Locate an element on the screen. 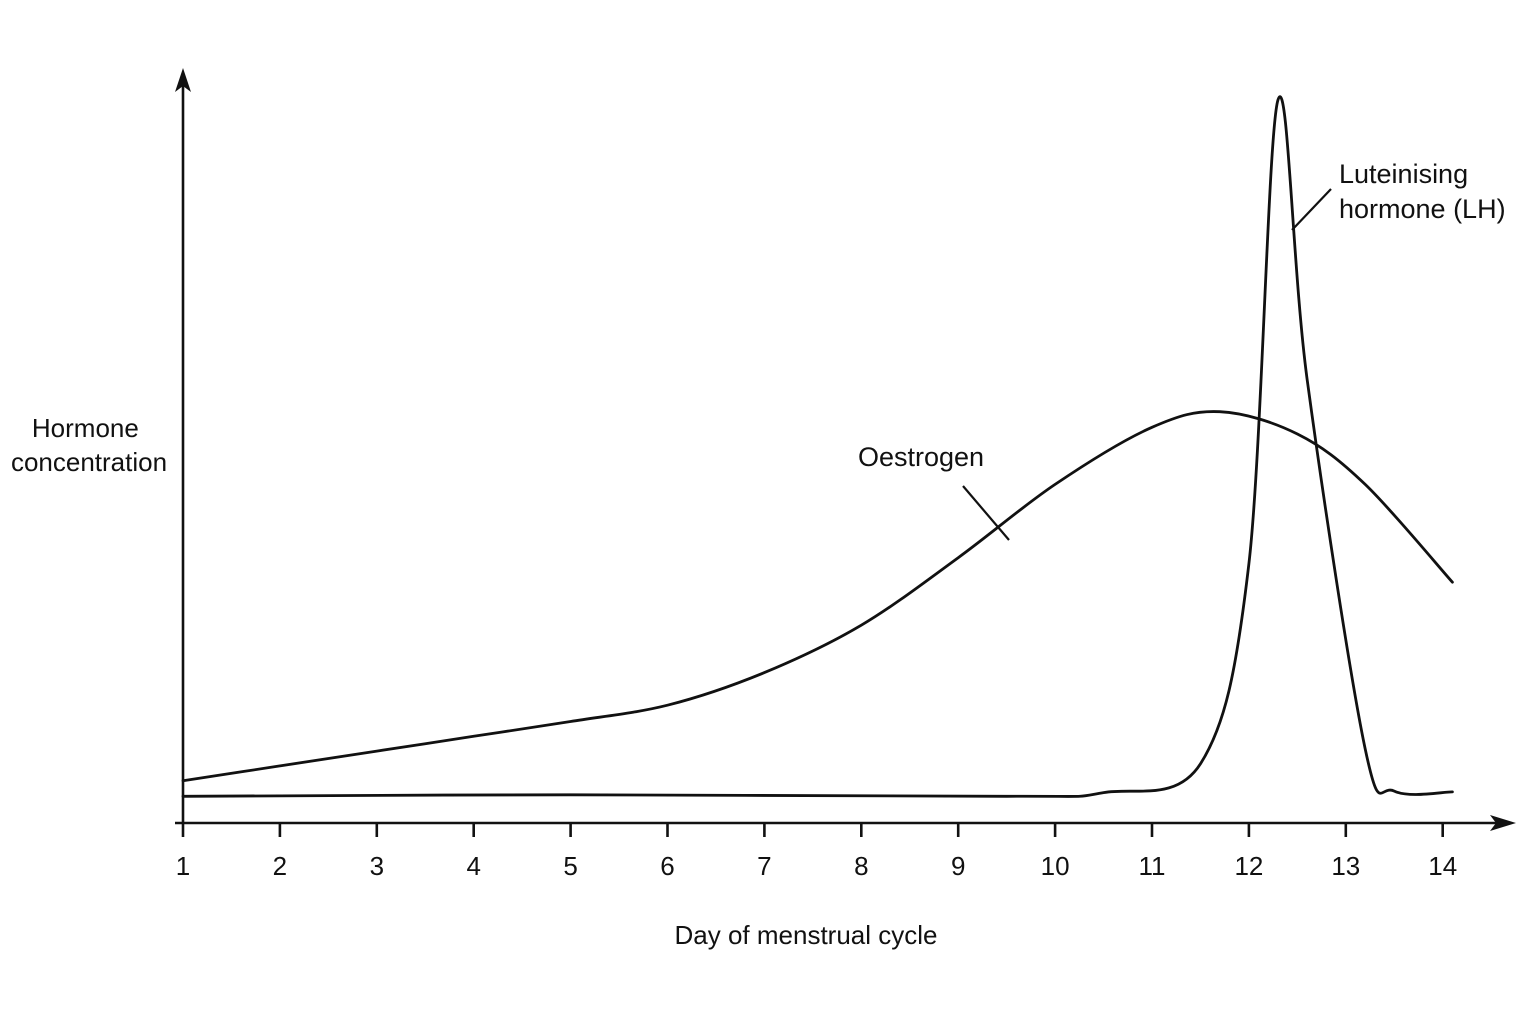 This screenshot has height=1024, width=1536. x-tick-label-11: 11 is located at coordinates (1152, 866).